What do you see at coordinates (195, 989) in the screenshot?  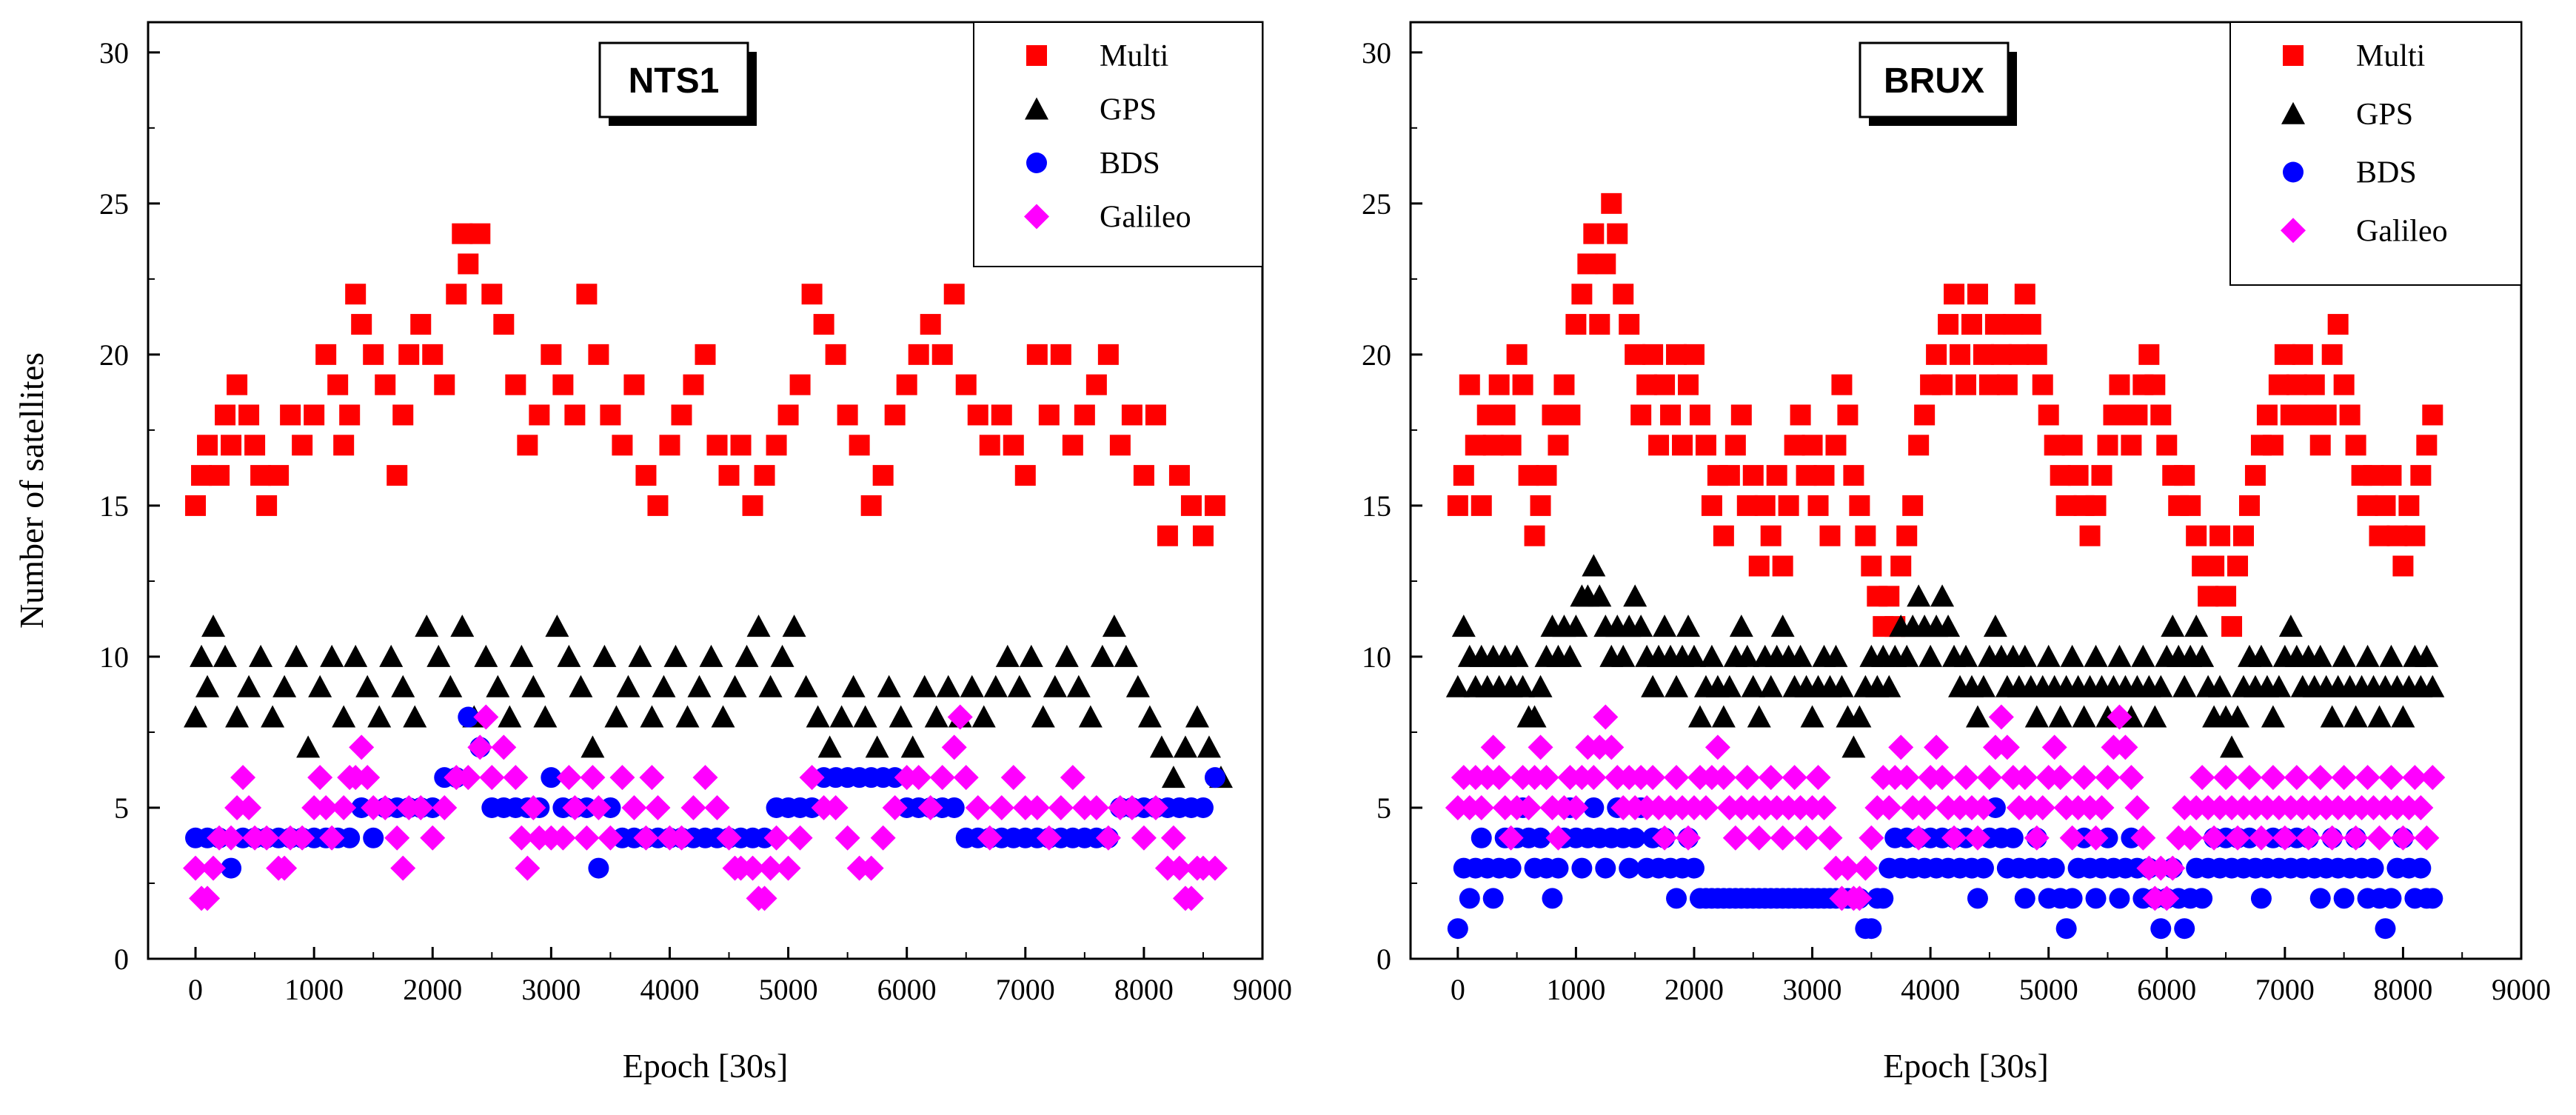 I see `x-tick-label: 0` at bounding box center [195, 989].